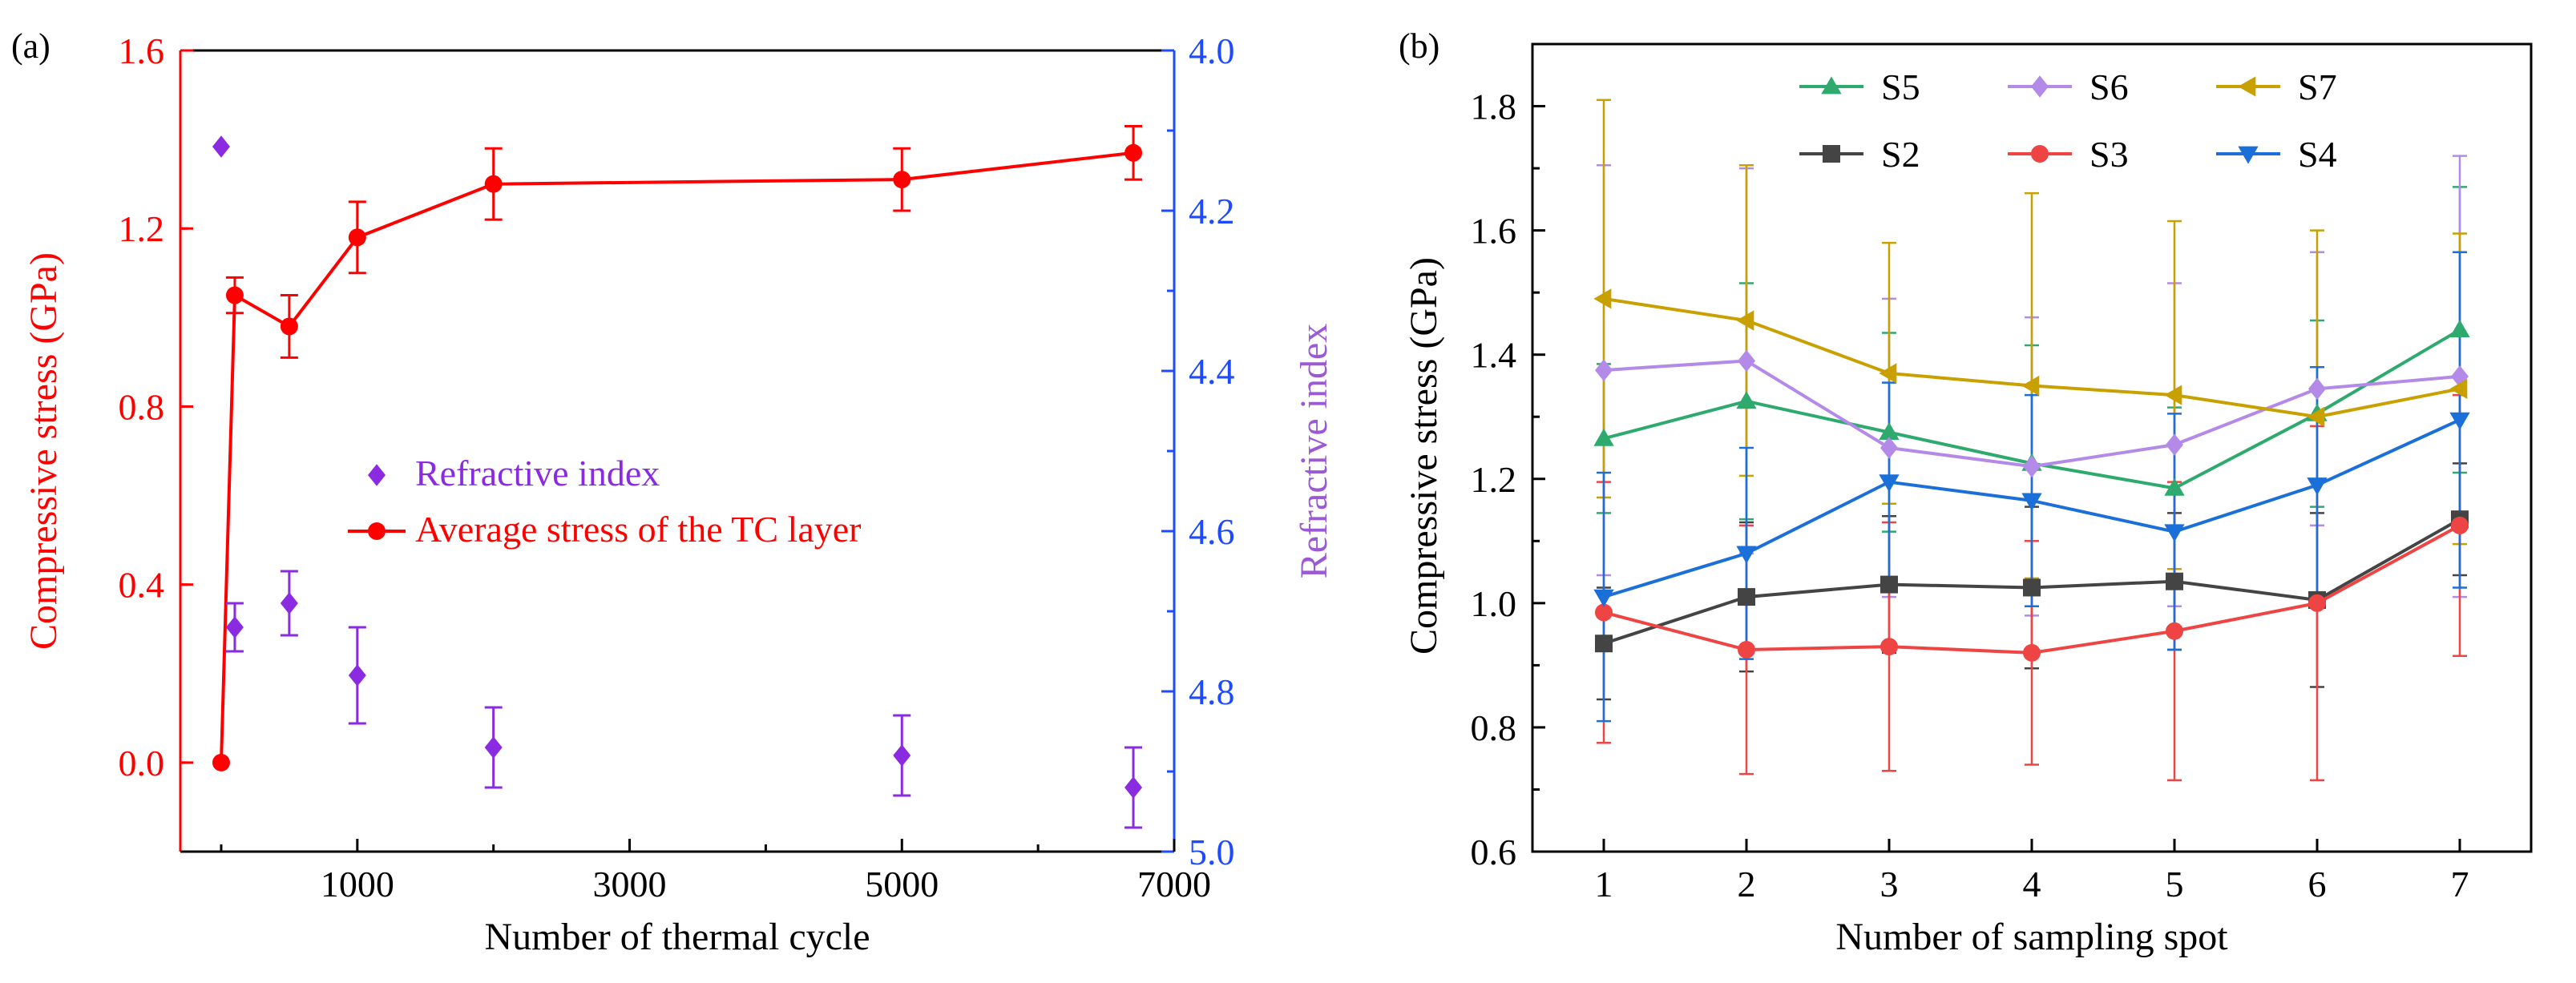  What do you see at coordinates (1494, 107) in the screenshot?
I see `y-tick-label: 1.8` at bounding box center [1494, 107].